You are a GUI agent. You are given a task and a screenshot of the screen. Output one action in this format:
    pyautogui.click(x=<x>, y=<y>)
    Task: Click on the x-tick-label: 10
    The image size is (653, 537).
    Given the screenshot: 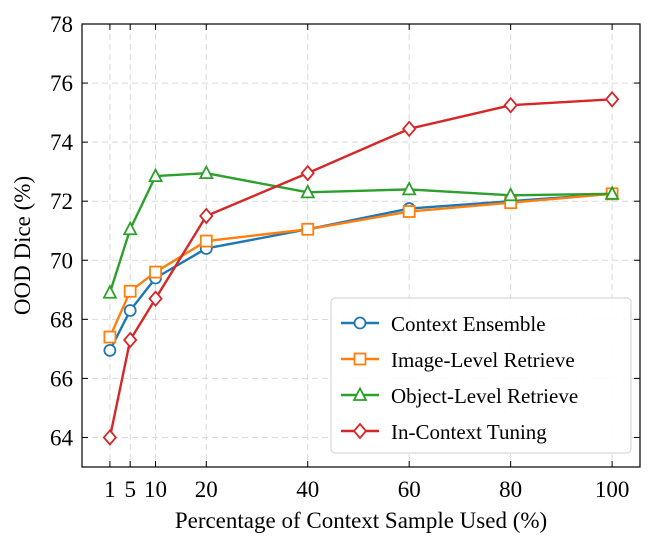 What is the action you would take?
    pyautogui.click(x=155, y=489)
    